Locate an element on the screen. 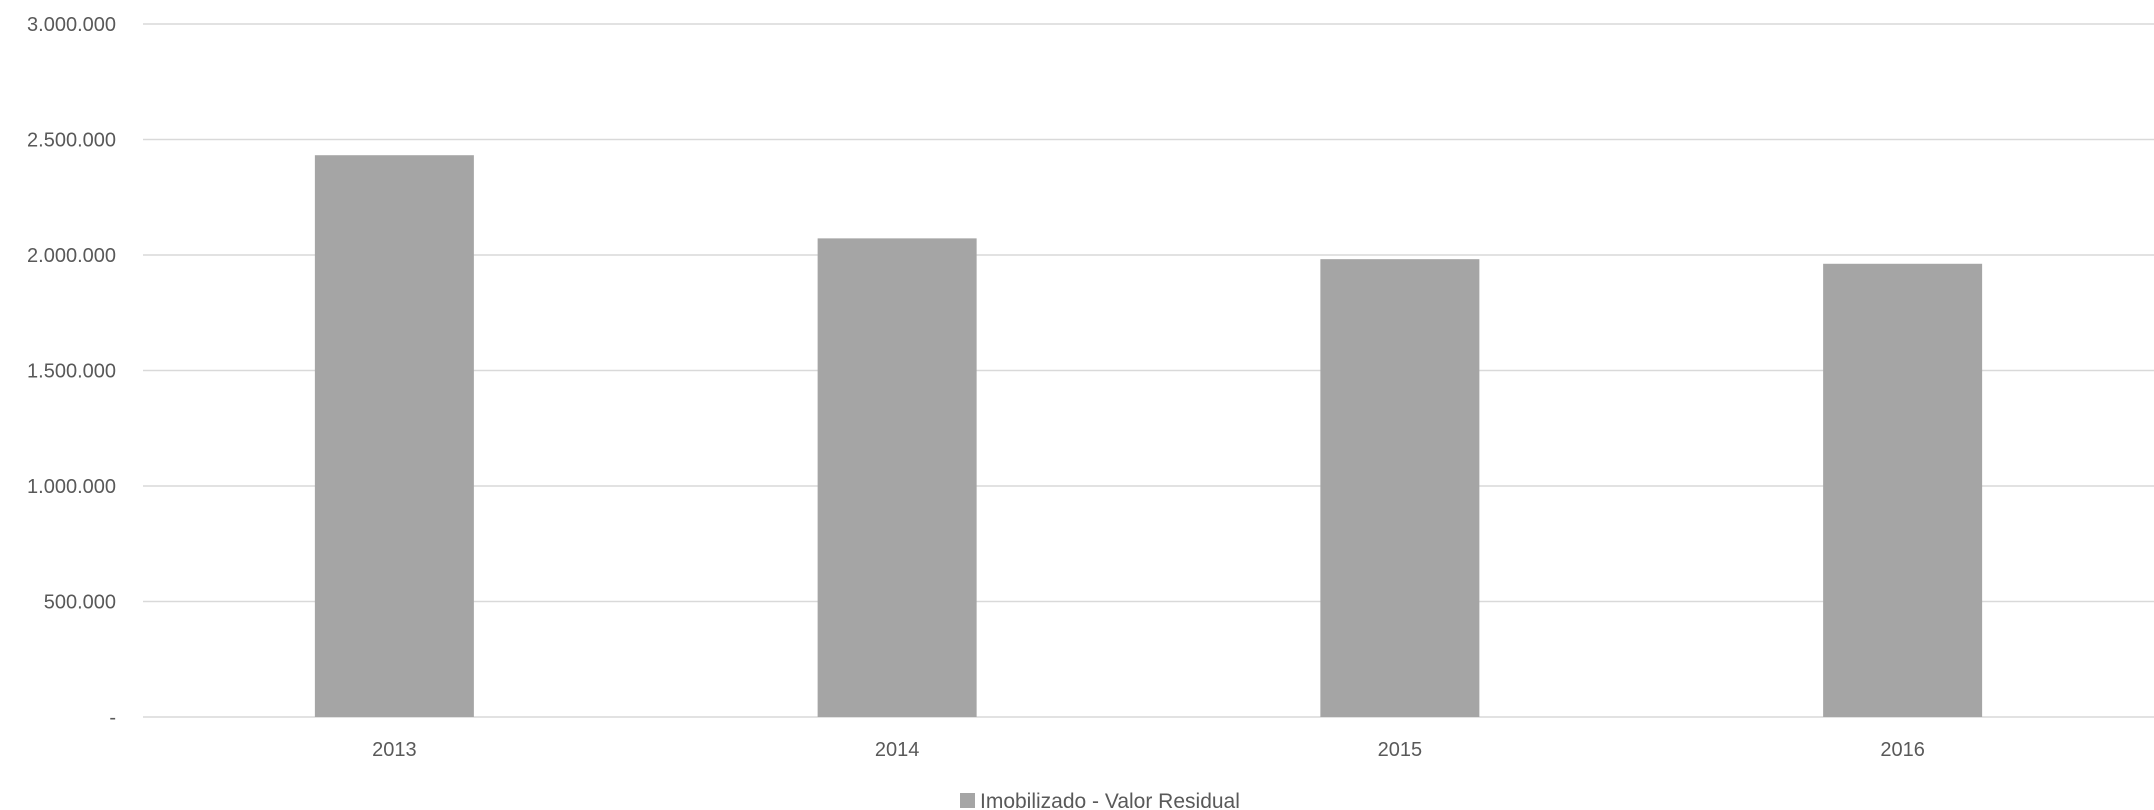 This screenshot has width=2154, height=810. x-tick-label: 2015 is located at coordinates (1400, 750).